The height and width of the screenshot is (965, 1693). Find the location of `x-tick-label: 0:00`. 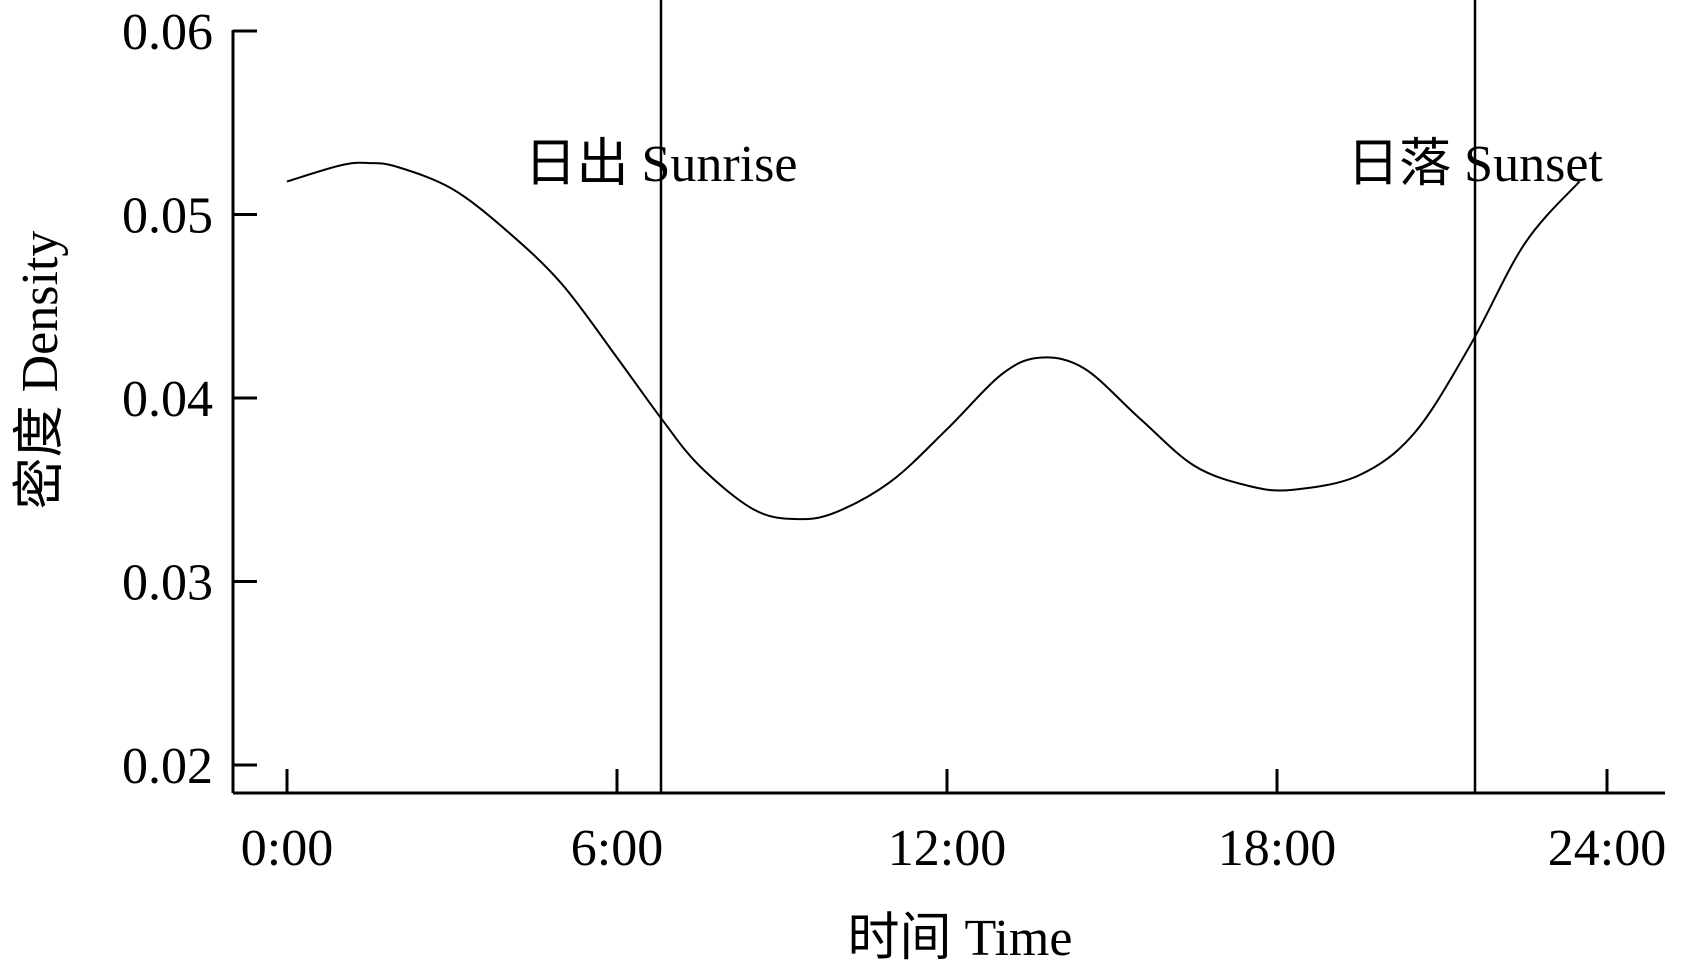

x-tick-label: 0:00 is located at coordinates (287, 848).